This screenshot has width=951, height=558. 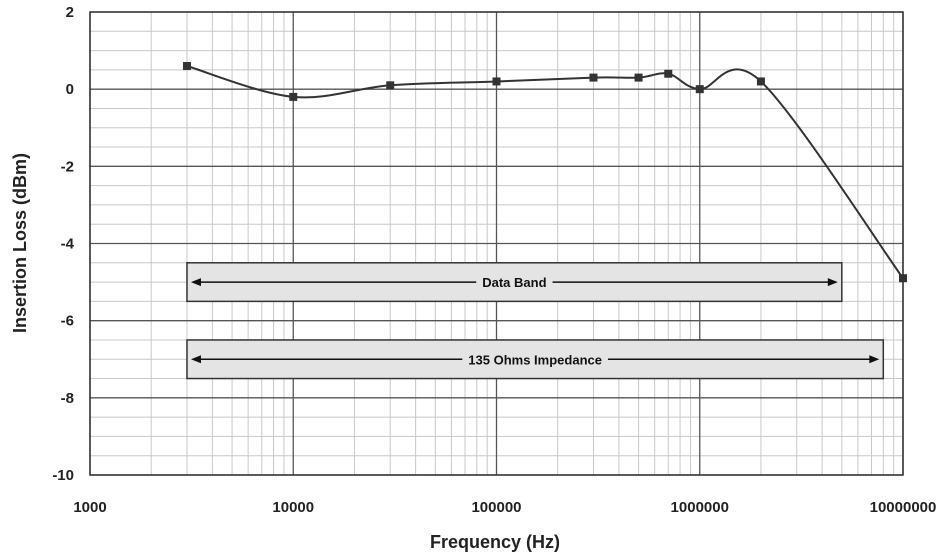 What do you see at coordinates (68, 244) in the screenshot?
I see `y-tick-label: -4` at bounding box center [68, 244].